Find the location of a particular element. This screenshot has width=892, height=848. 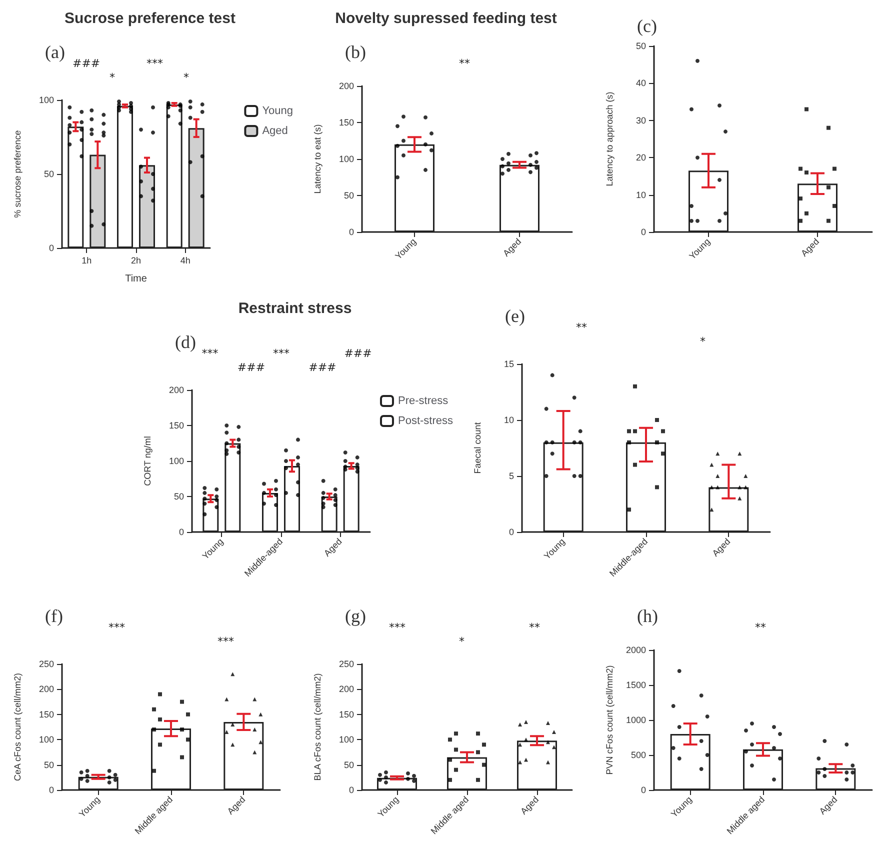

y-axis-title: BLA cFos count (cell/mm2) is located at coordinates (317, 727).